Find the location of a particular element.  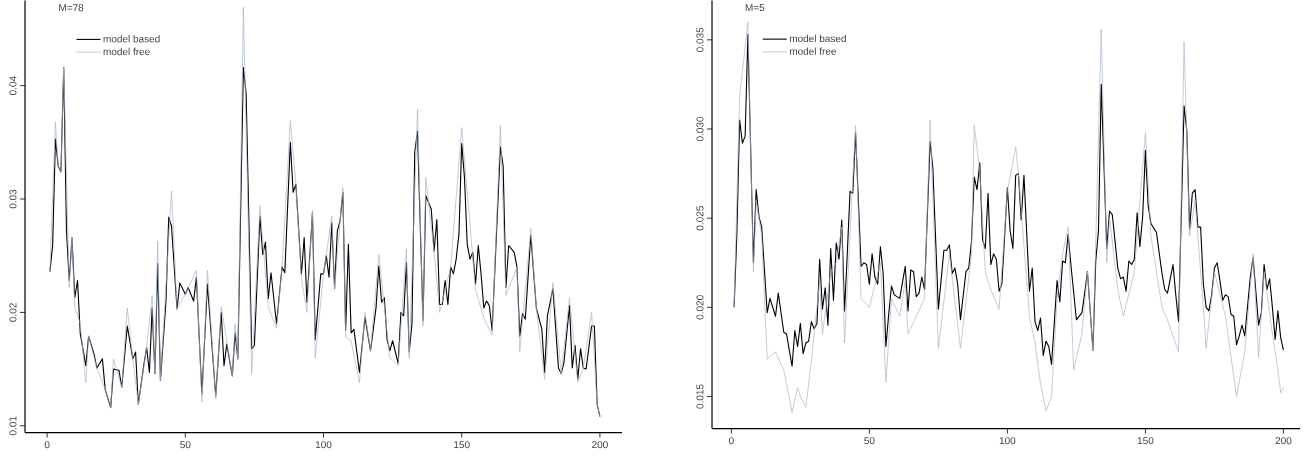

y-tick-label: 0.020 is located at coordinates (700, 307).